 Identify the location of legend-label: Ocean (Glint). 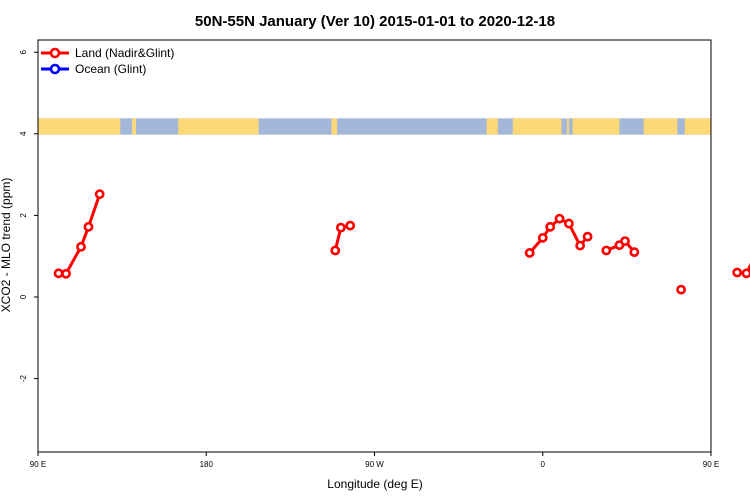
(110, 69).